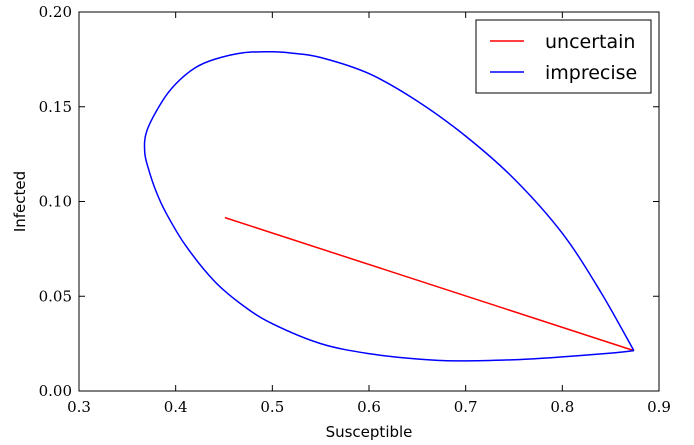 The height and width of the screenshot is (445, 694). Describe the element at coordinates (590, 42) in the screenshot. I see `legend-label-uncertain: uncertain` at that location.